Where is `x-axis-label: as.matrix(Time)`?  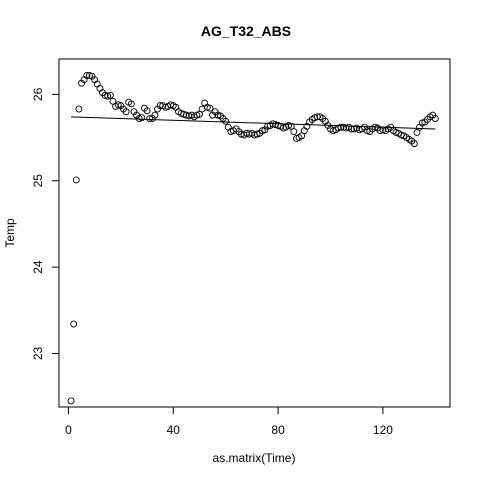 x-axis-label: as.matrix(Time) is located at coordinates (254, 458).